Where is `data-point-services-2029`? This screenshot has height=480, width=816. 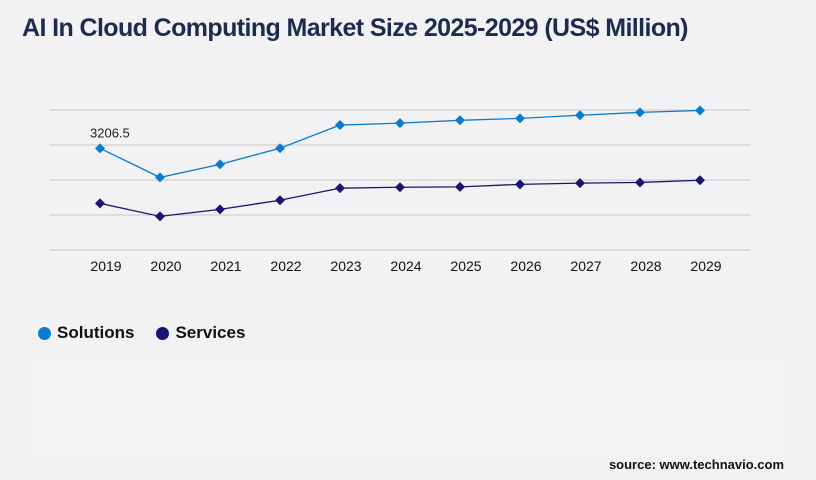
data-point-services-2029 is located at coordinates (700, 180).